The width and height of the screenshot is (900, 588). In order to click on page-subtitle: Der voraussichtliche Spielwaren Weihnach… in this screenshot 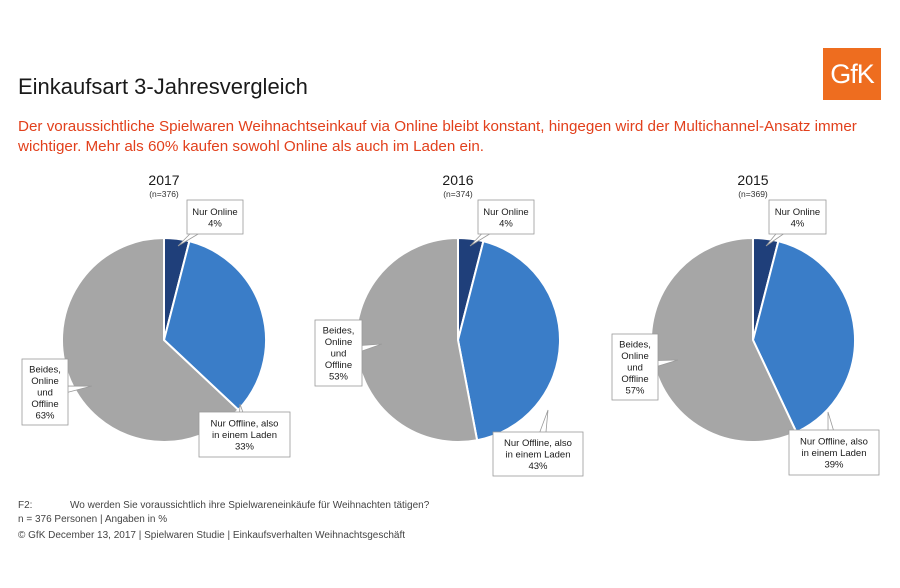, I will do `click(437, 136)`.